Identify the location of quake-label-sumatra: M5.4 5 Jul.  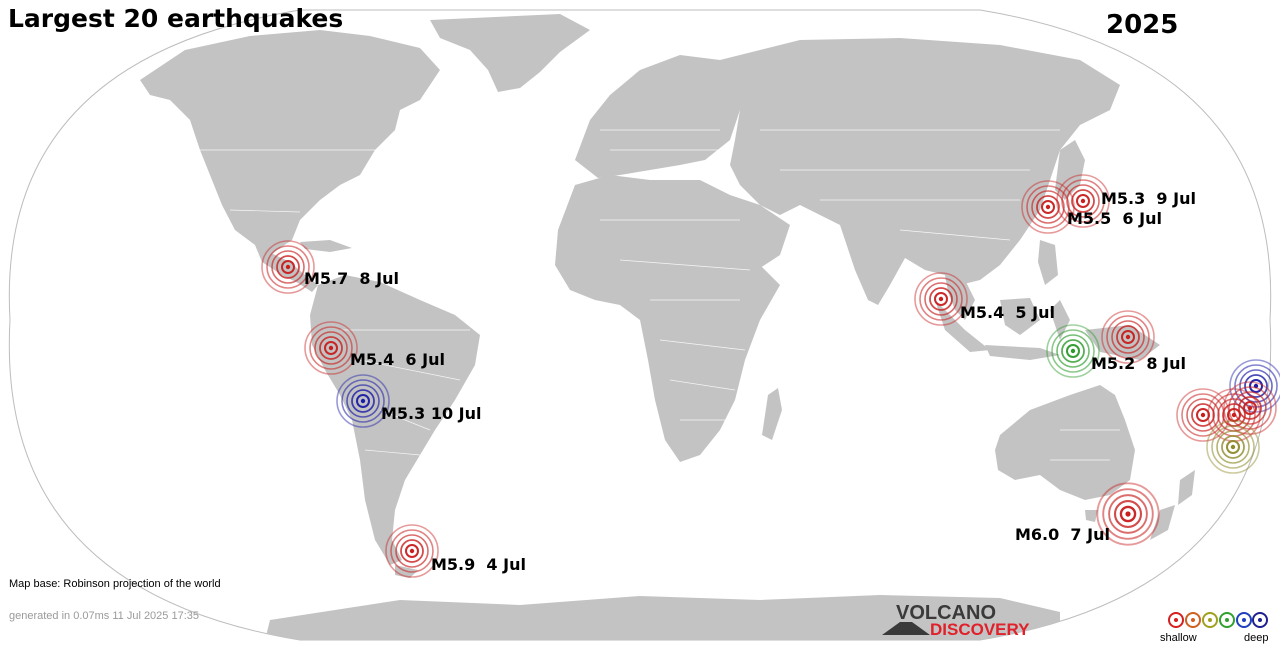
(1007, 312).